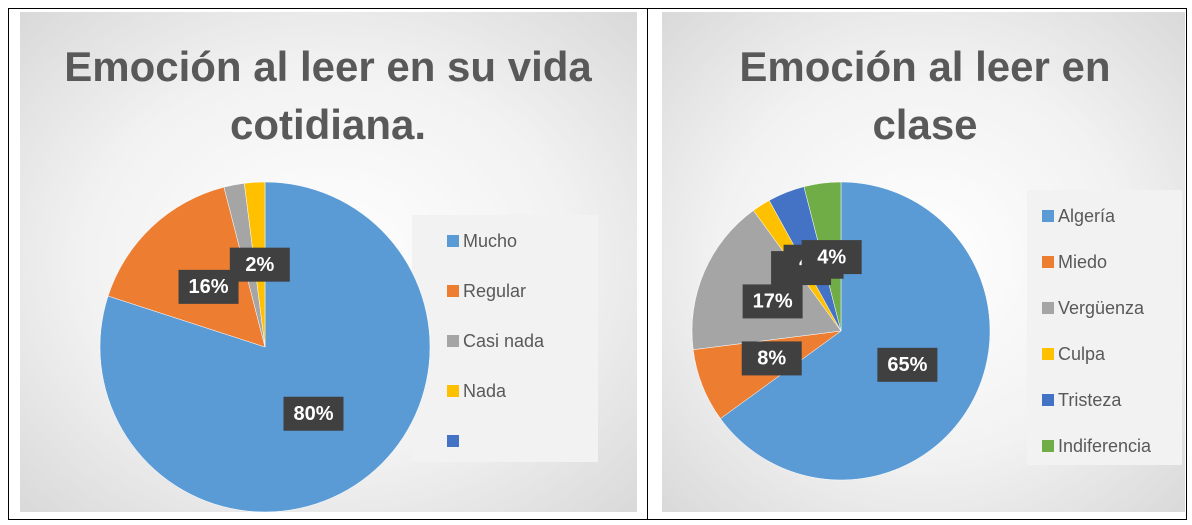 The image size is (1192, 525). Describe the element at coordinates (925, 95) in the screenshot. I see `chart-title: Emoción al leer en clase` at that location.